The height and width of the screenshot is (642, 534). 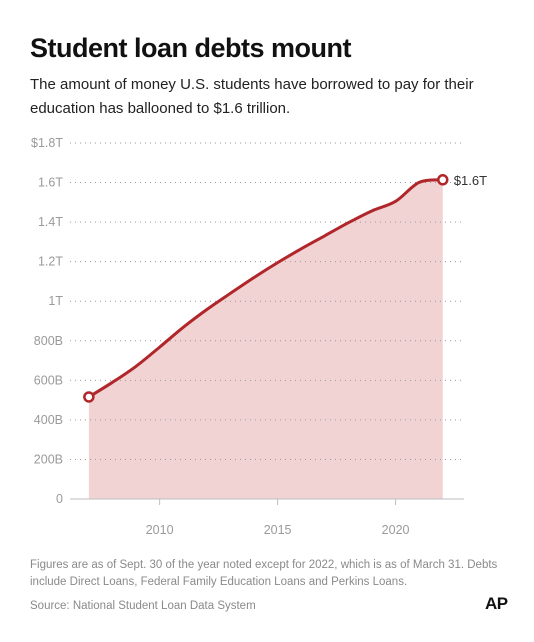 What do you see at coordinates (89, 397) in the screenshot?
I see `start-point-marker` at bounding box center [89, 397].